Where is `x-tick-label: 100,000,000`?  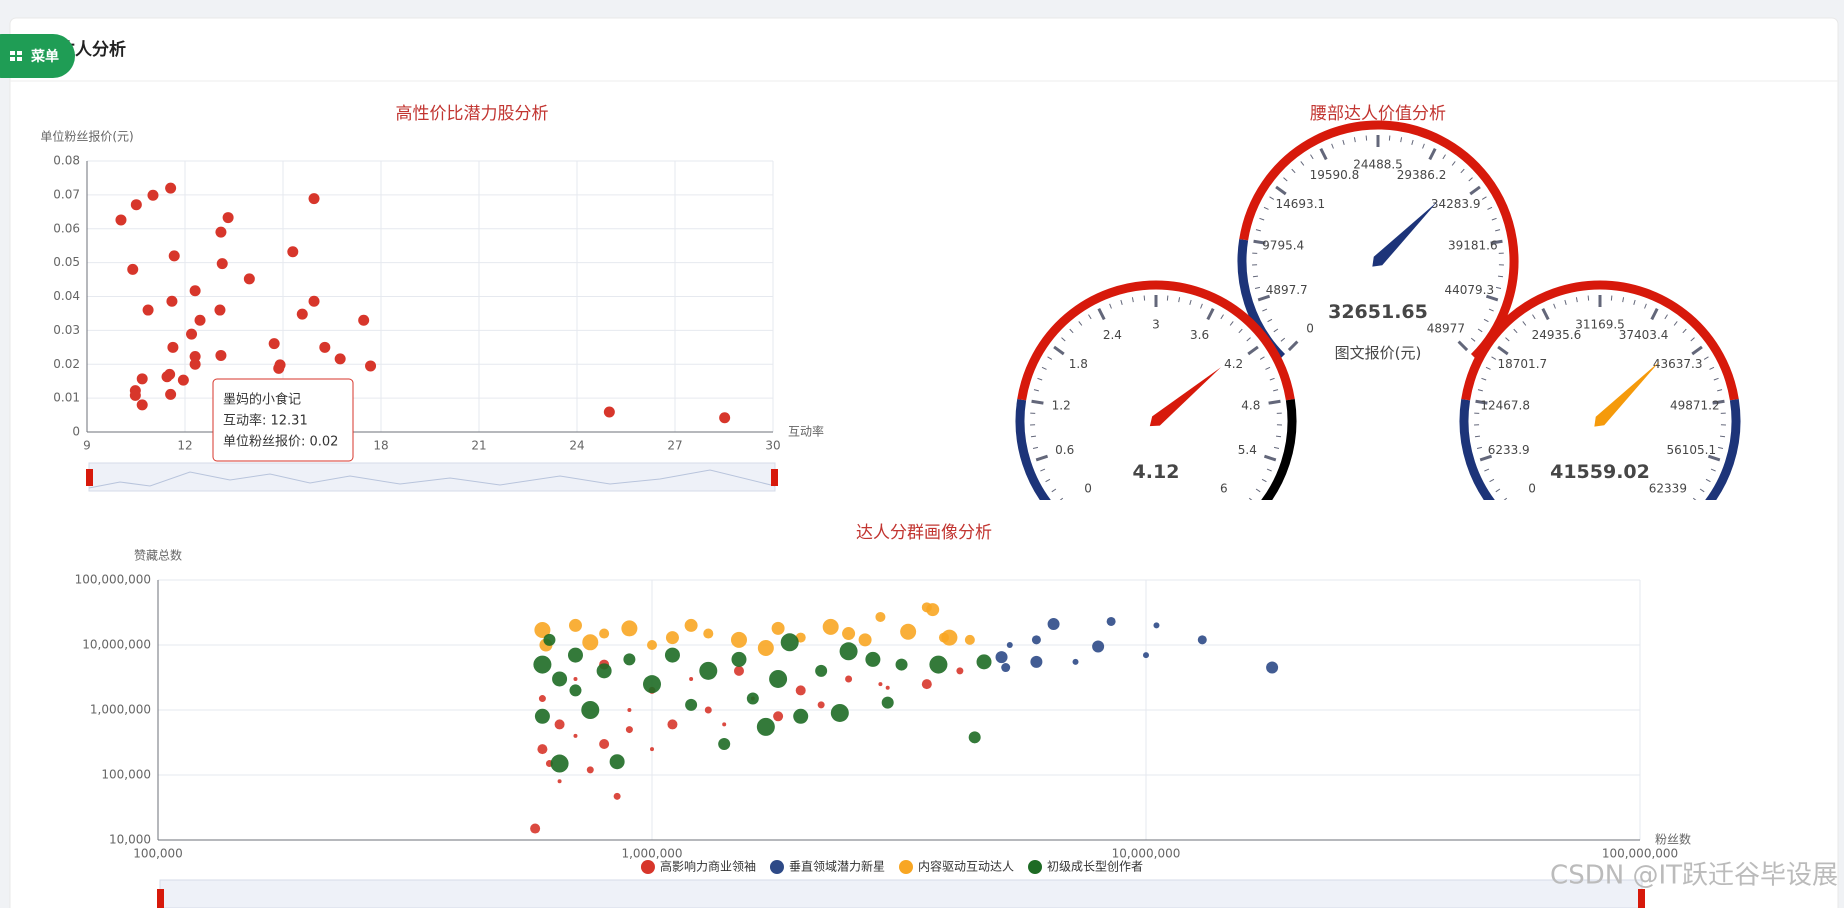
x-tick-label: 100,000,000 is located at coordinates (1640, 854).